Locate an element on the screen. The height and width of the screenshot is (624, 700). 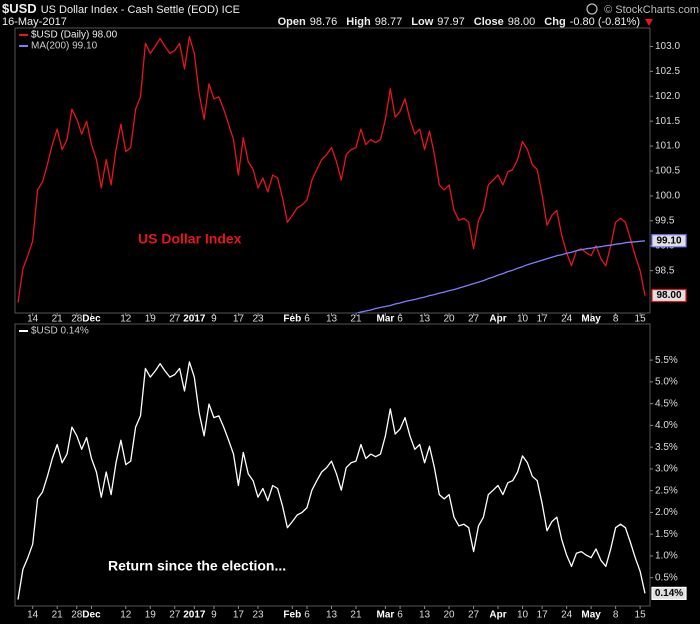
watermark-icon is located at coordinates (592, 9).